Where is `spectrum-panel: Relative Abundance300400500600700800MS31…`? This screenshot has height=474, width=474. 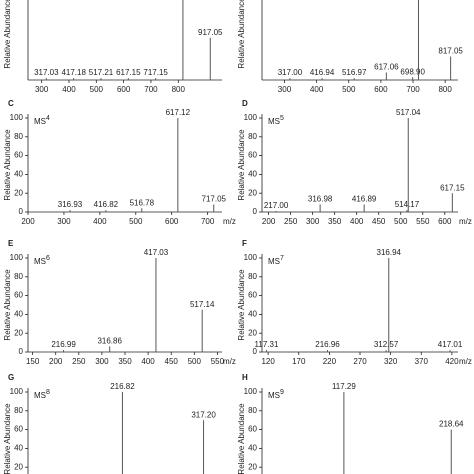 spectrum-panel: Relative Abundance300400500600700800MS31… is located at coordinates (350, 47).